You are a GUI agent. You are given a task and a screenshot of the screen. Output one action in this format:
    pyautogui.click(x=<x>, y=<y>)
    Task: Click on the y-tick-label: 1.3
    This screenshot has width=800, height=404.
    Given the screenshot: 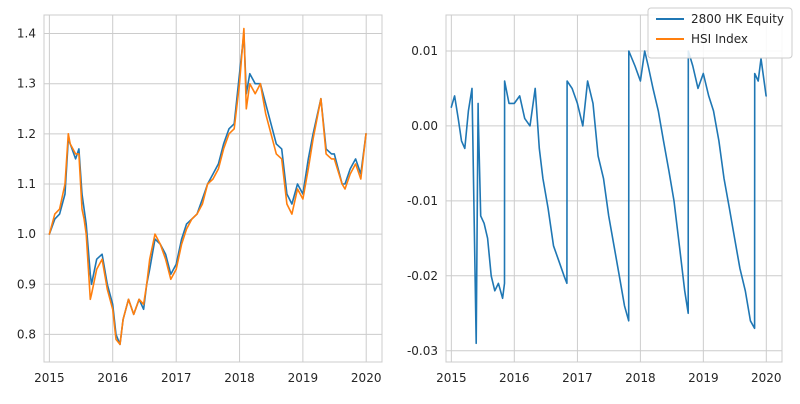 What is the action you would take?
    pyautogui.click(x=26, y=84)
    